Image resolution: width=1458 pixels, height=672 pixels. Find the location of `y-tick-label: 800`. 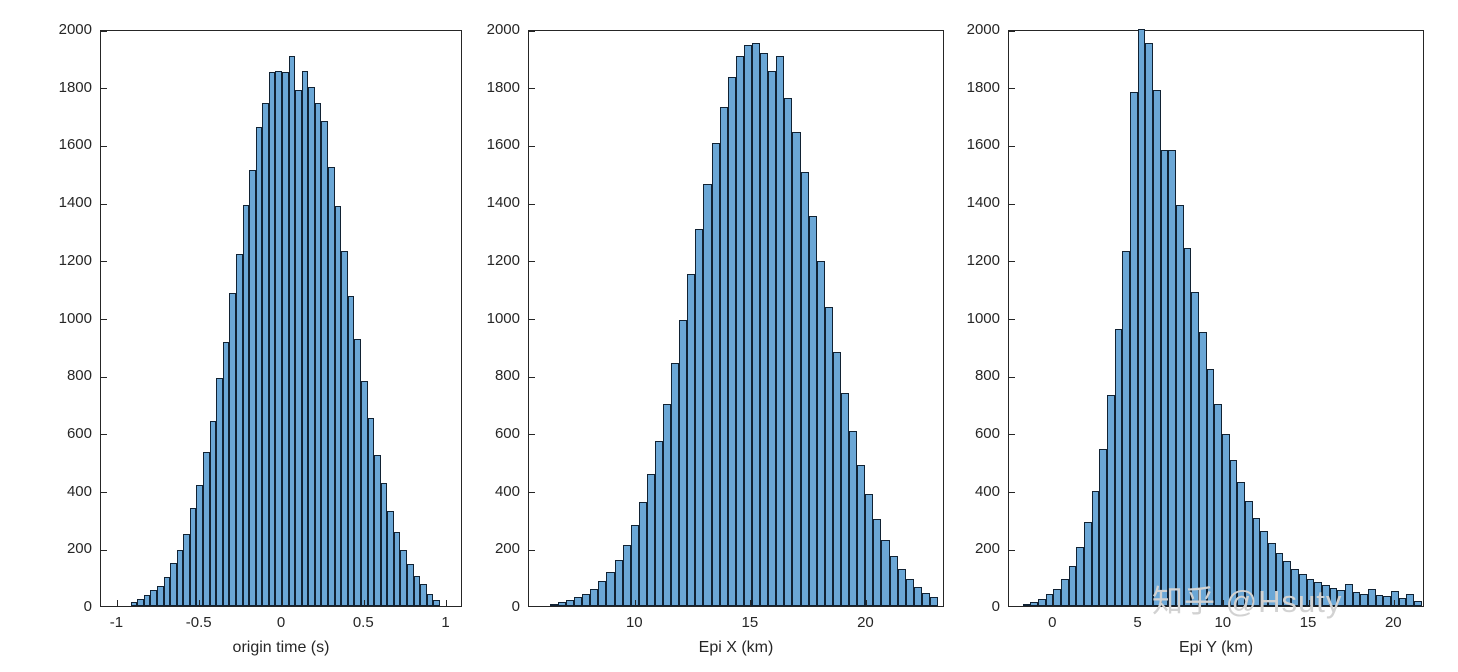

y-tick-label: 800 is located at coordinates (507, 376).